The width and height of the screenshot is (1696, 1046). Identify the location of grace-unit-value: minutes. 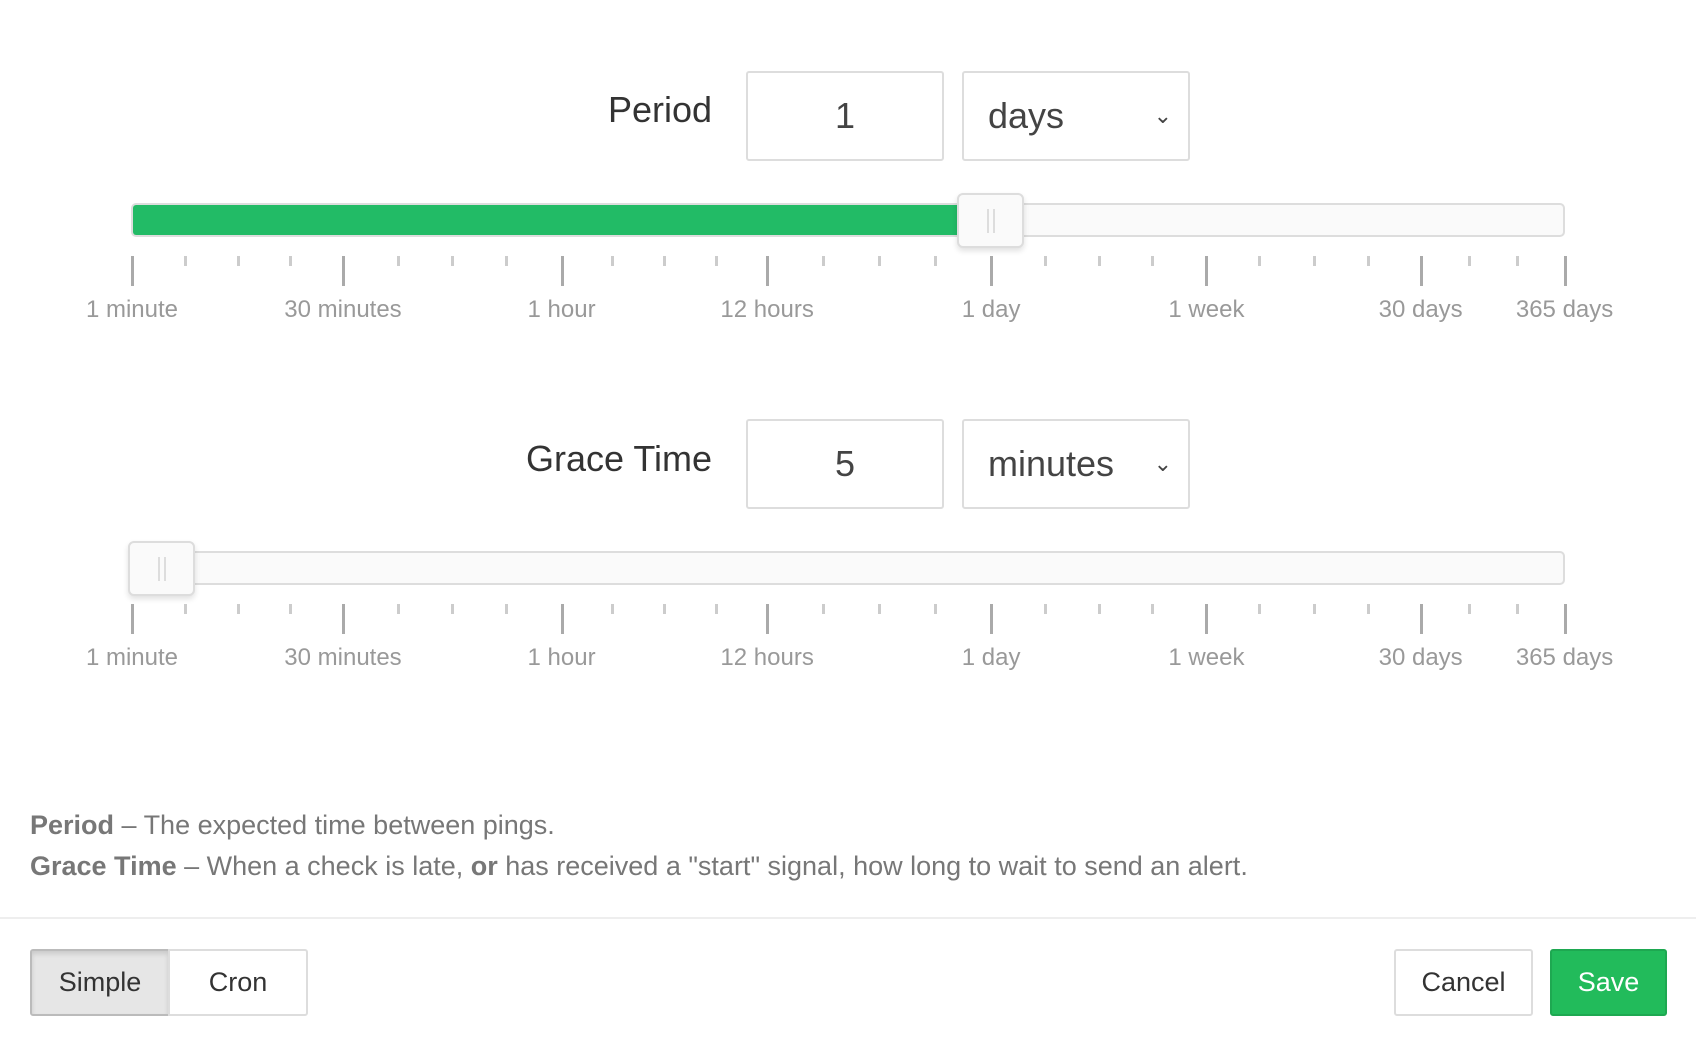
(1051, 463).